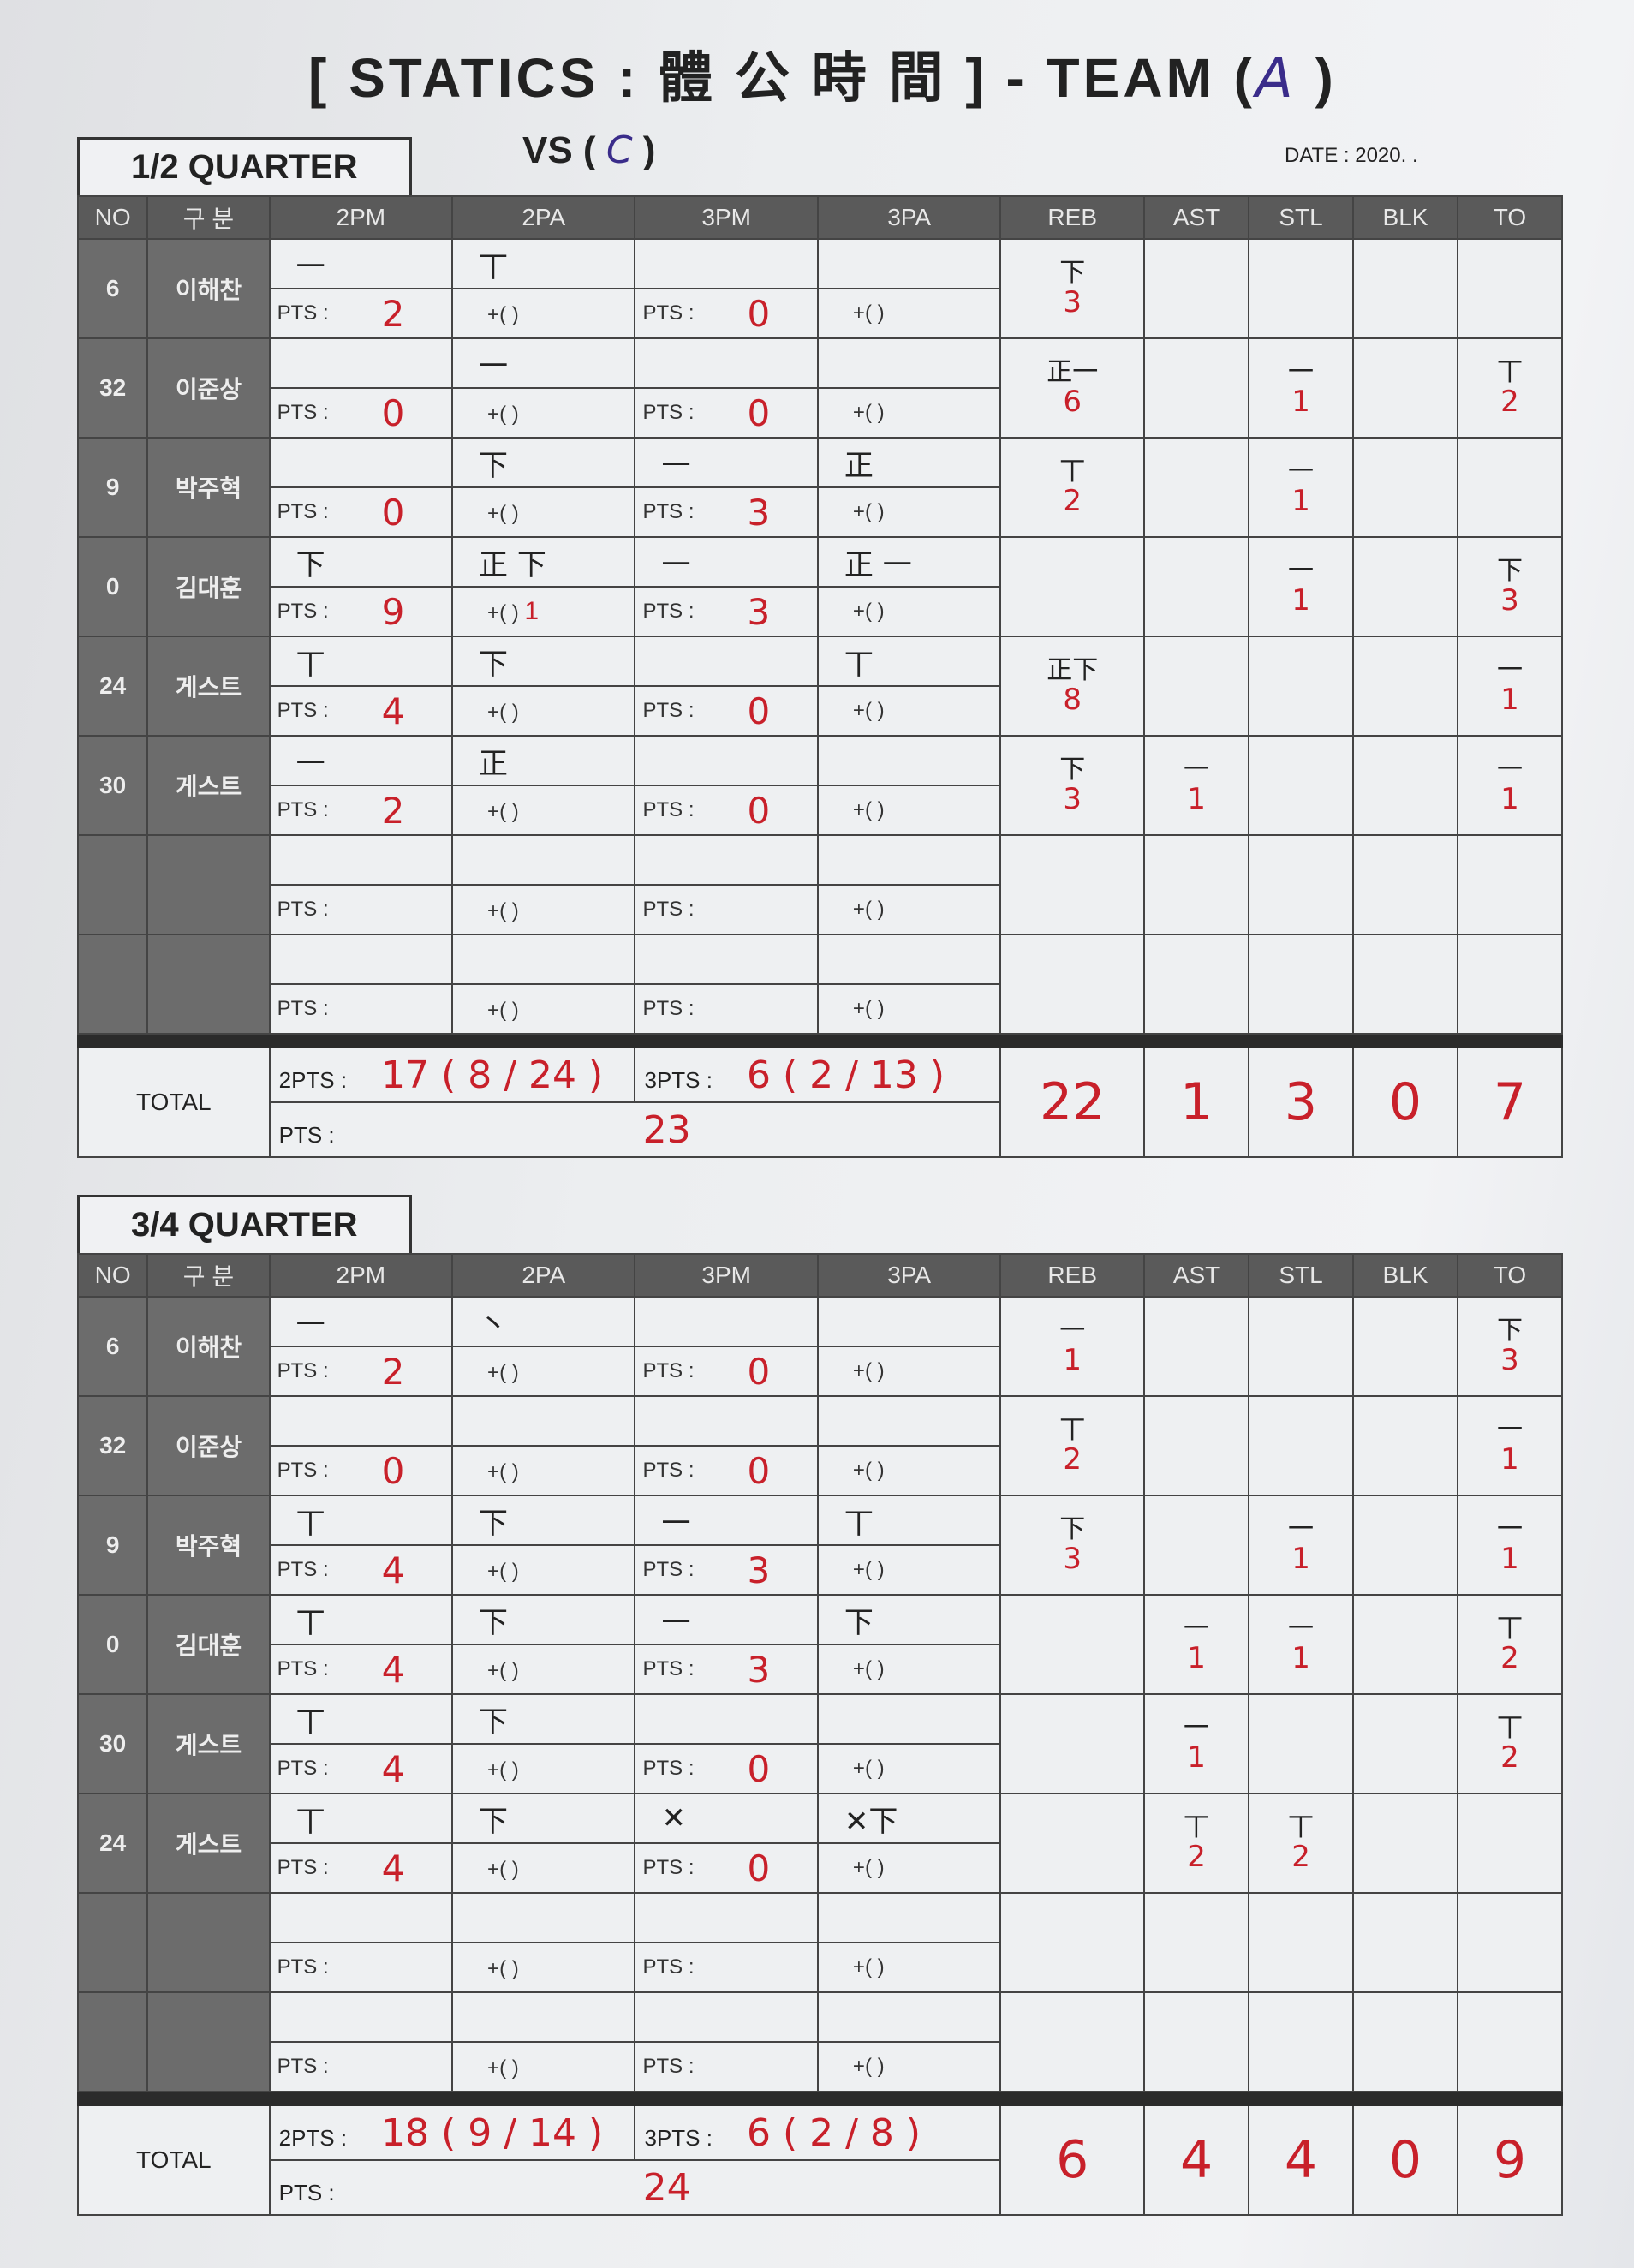 Image resolution: width=1634 pixels, height=2268 pixels. What do you see at coordinates (727, 1620) in the screenshot?
I see `3pm-tally: 一` at bounding box center [727, 1620].